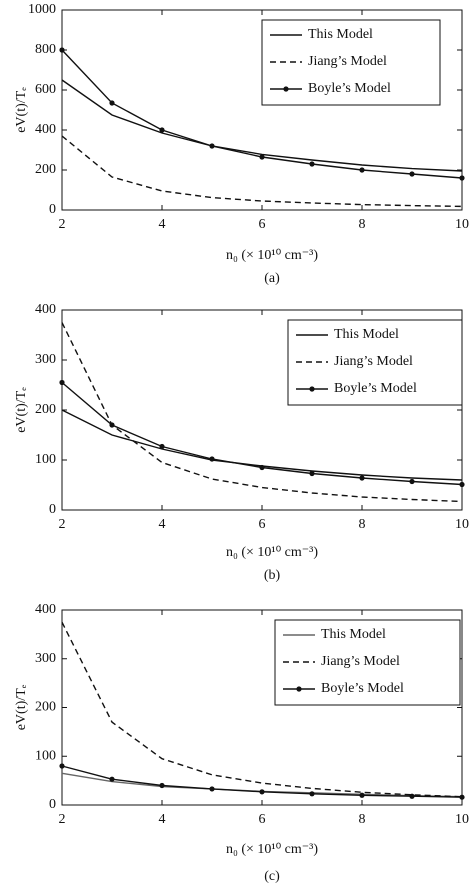 This screenshot has height=888, width=474. What do you see at coordinates (45, 49) in the screenshot?
I see `y-tick-label: 800` at bounding box center [45, 49].